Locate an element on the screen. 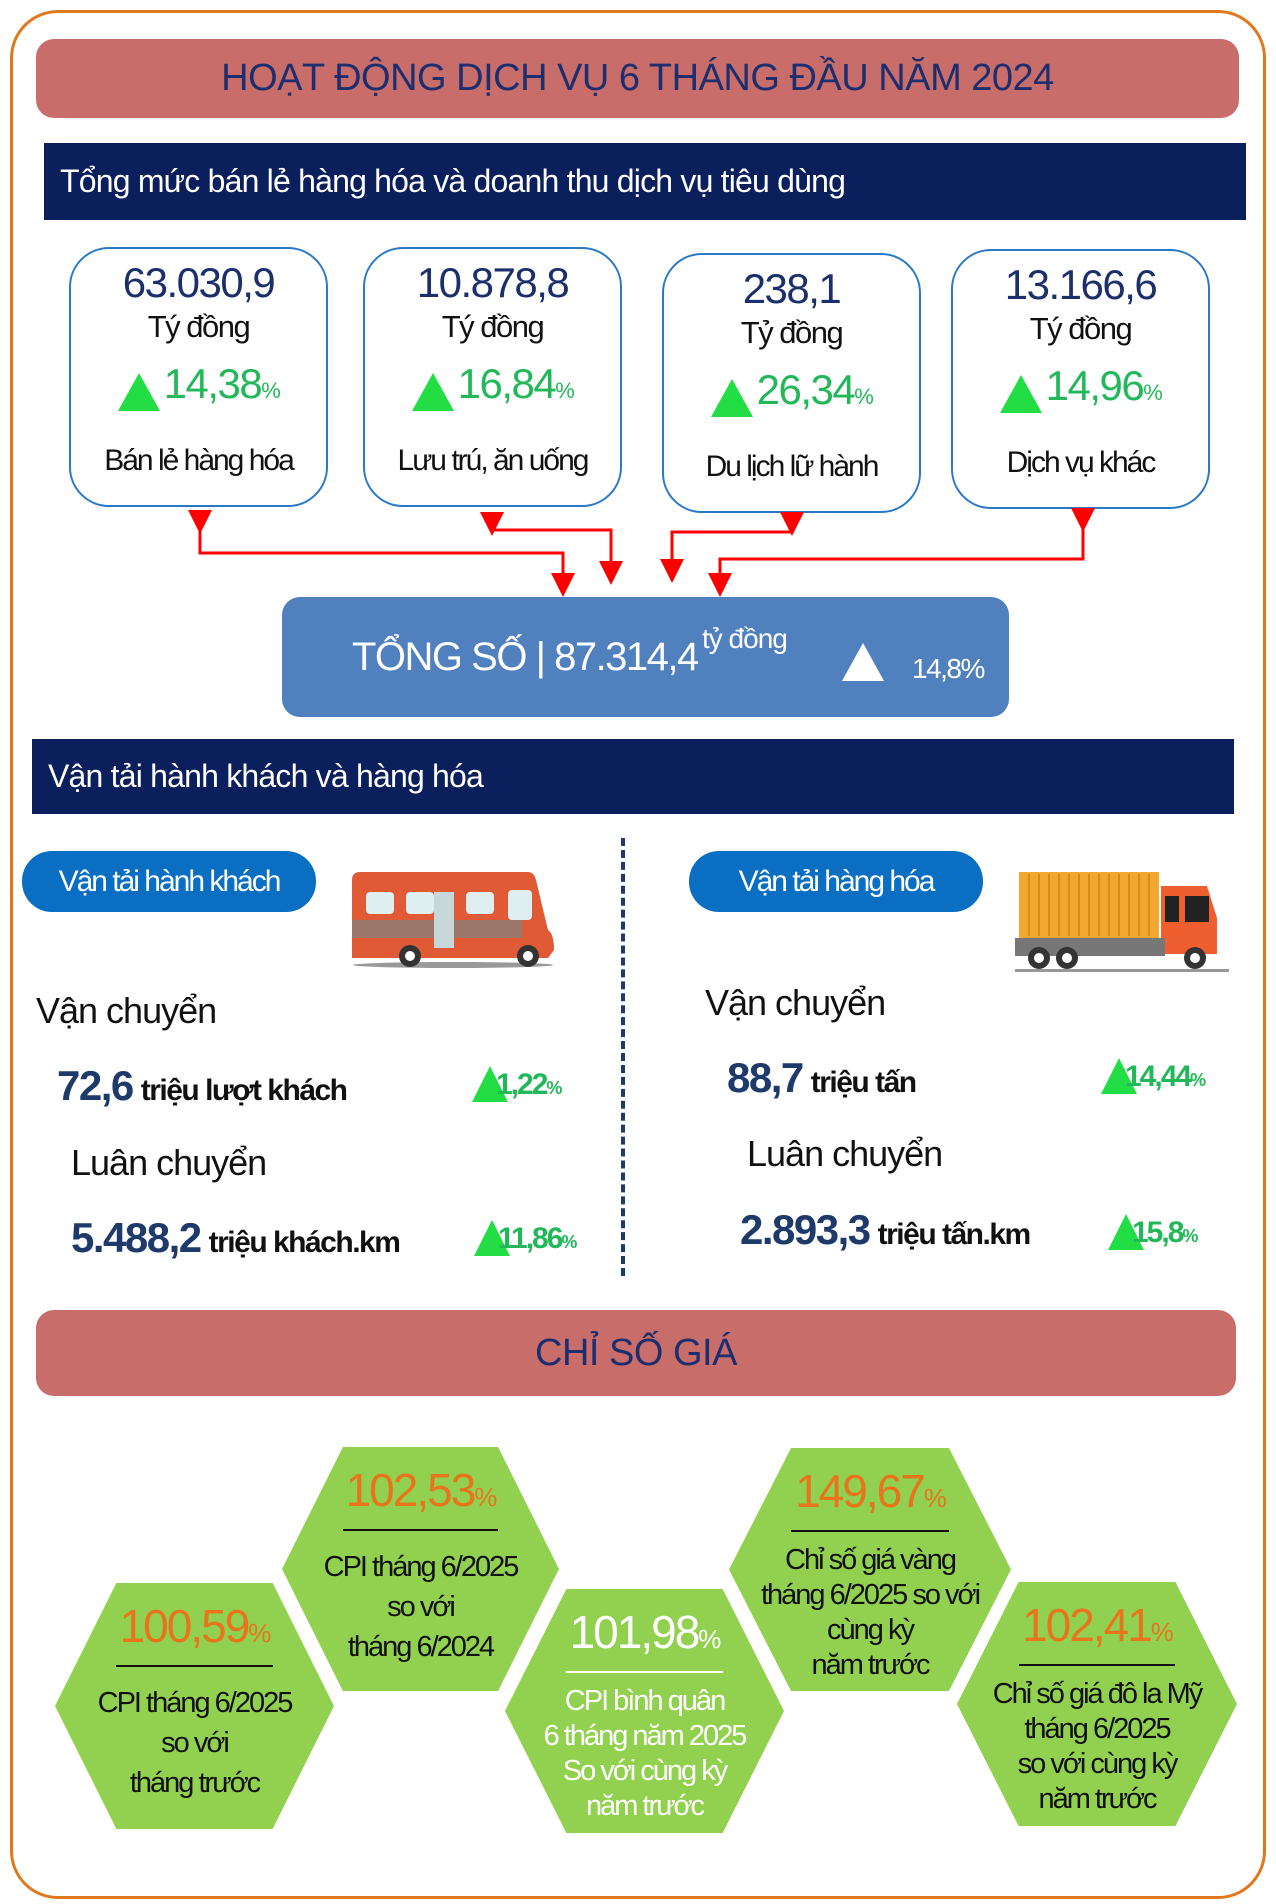 The image size is (1276, 1904). passenger-rotation-change: 11,86% is located at coordinates (525, 1238).